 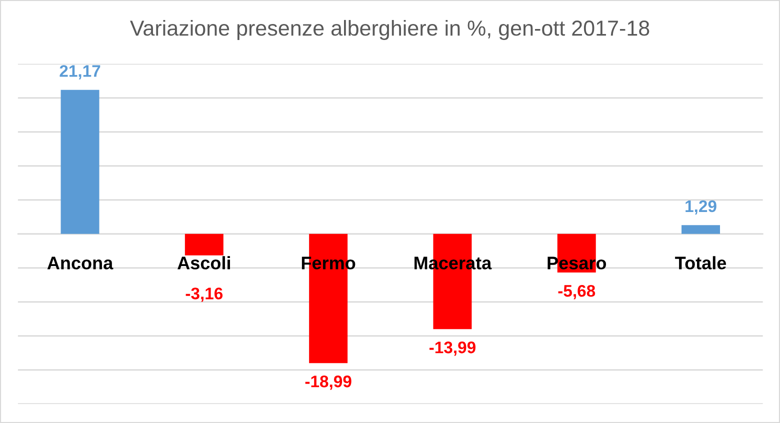 What do you see at coordinates (700, 263) in the screenshot?
I see `x-tick-label: Totale` at bounding box center [700, 263].